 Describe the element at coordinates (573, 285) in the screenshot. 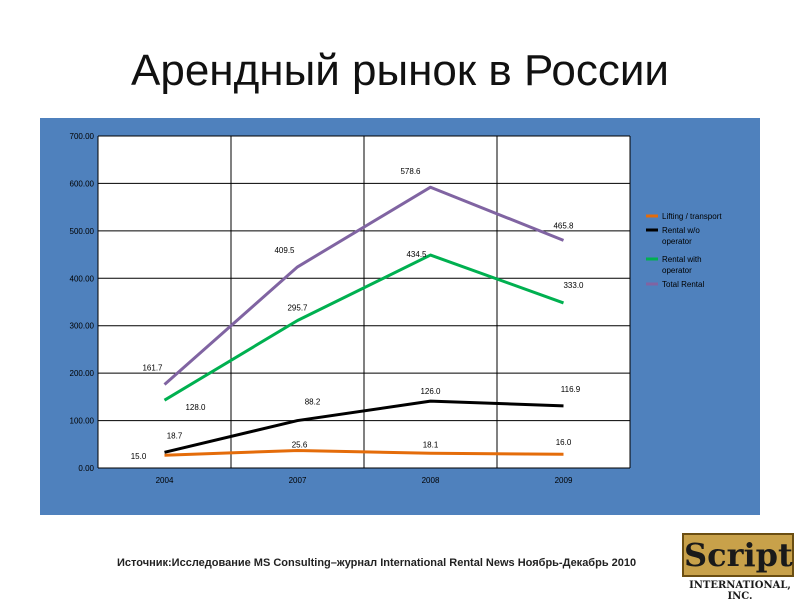

I see `data-label: 333.0` at that location.